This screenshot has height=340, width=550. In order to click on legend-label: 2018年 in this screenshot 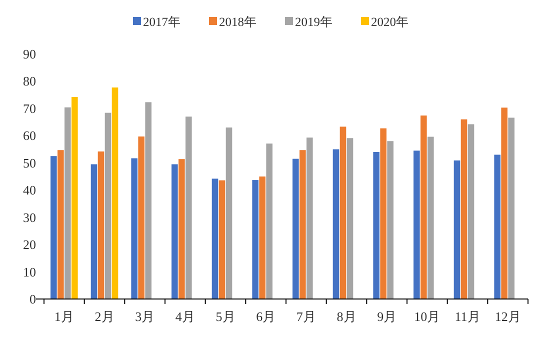, I will do `click(238, 22)`.